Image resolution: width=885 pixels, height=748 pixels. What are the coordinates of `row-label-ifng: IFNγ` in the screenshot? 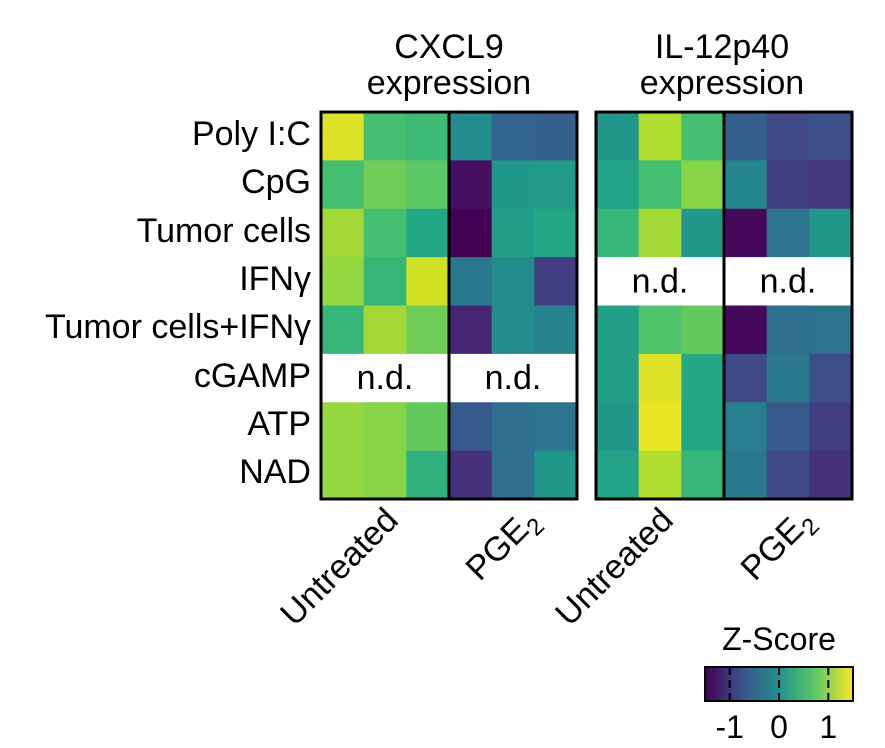 It's located at (275, 279).